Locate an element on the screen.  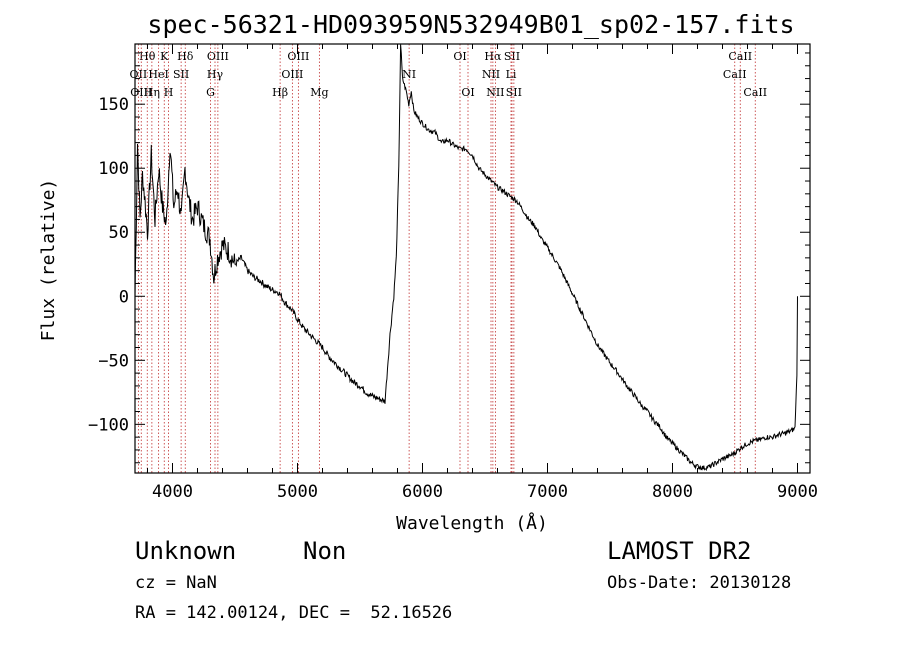
y-axis-label: Flux (relative) is located at coordinates (48, 260).